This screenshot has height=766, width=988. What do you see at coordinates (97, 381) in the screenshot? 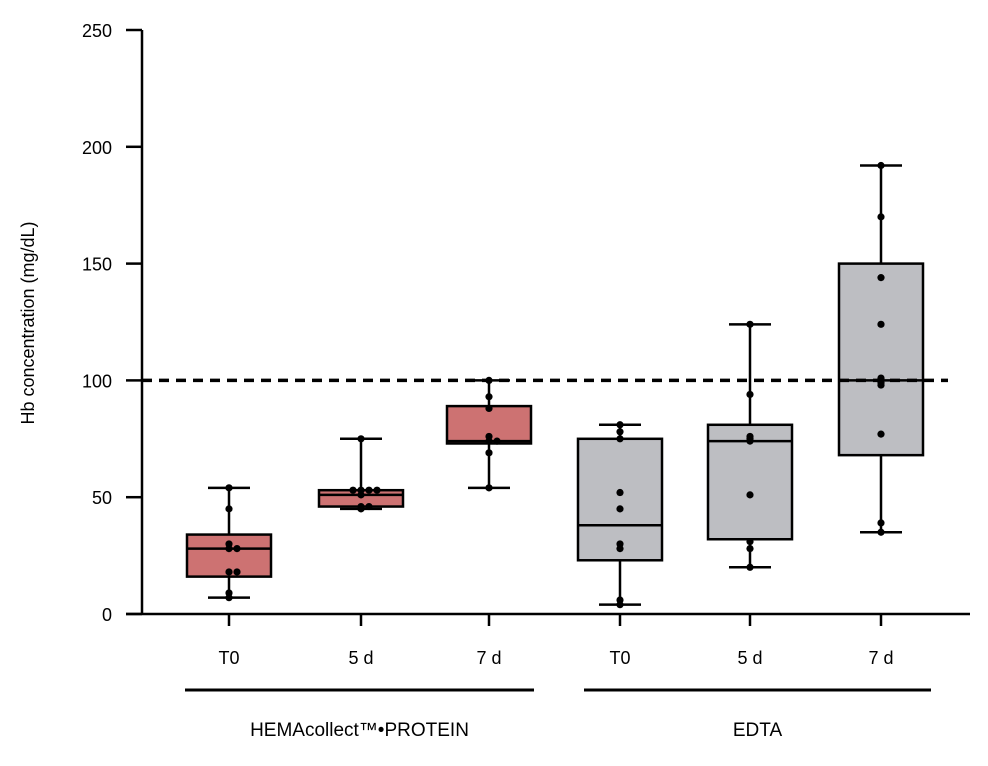
I see `y-tick-label: 100` at bounding box center [97, 381].